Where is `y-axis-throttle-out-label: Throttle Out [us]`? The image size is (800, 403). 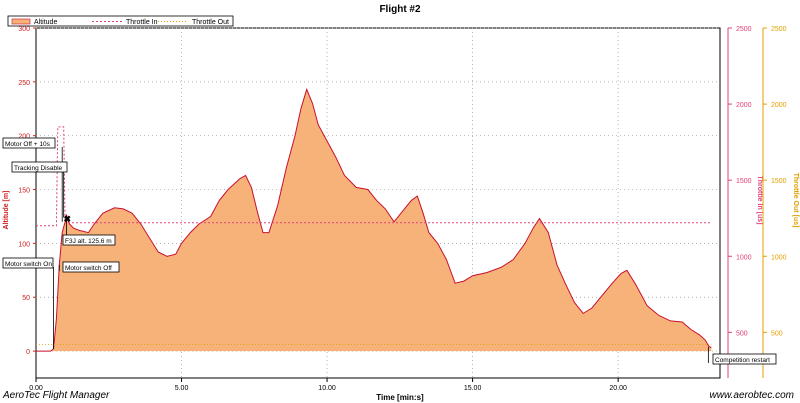 y-axis-throttle-out-label: Throttle Out [us] is located at coordinates (795, 200).